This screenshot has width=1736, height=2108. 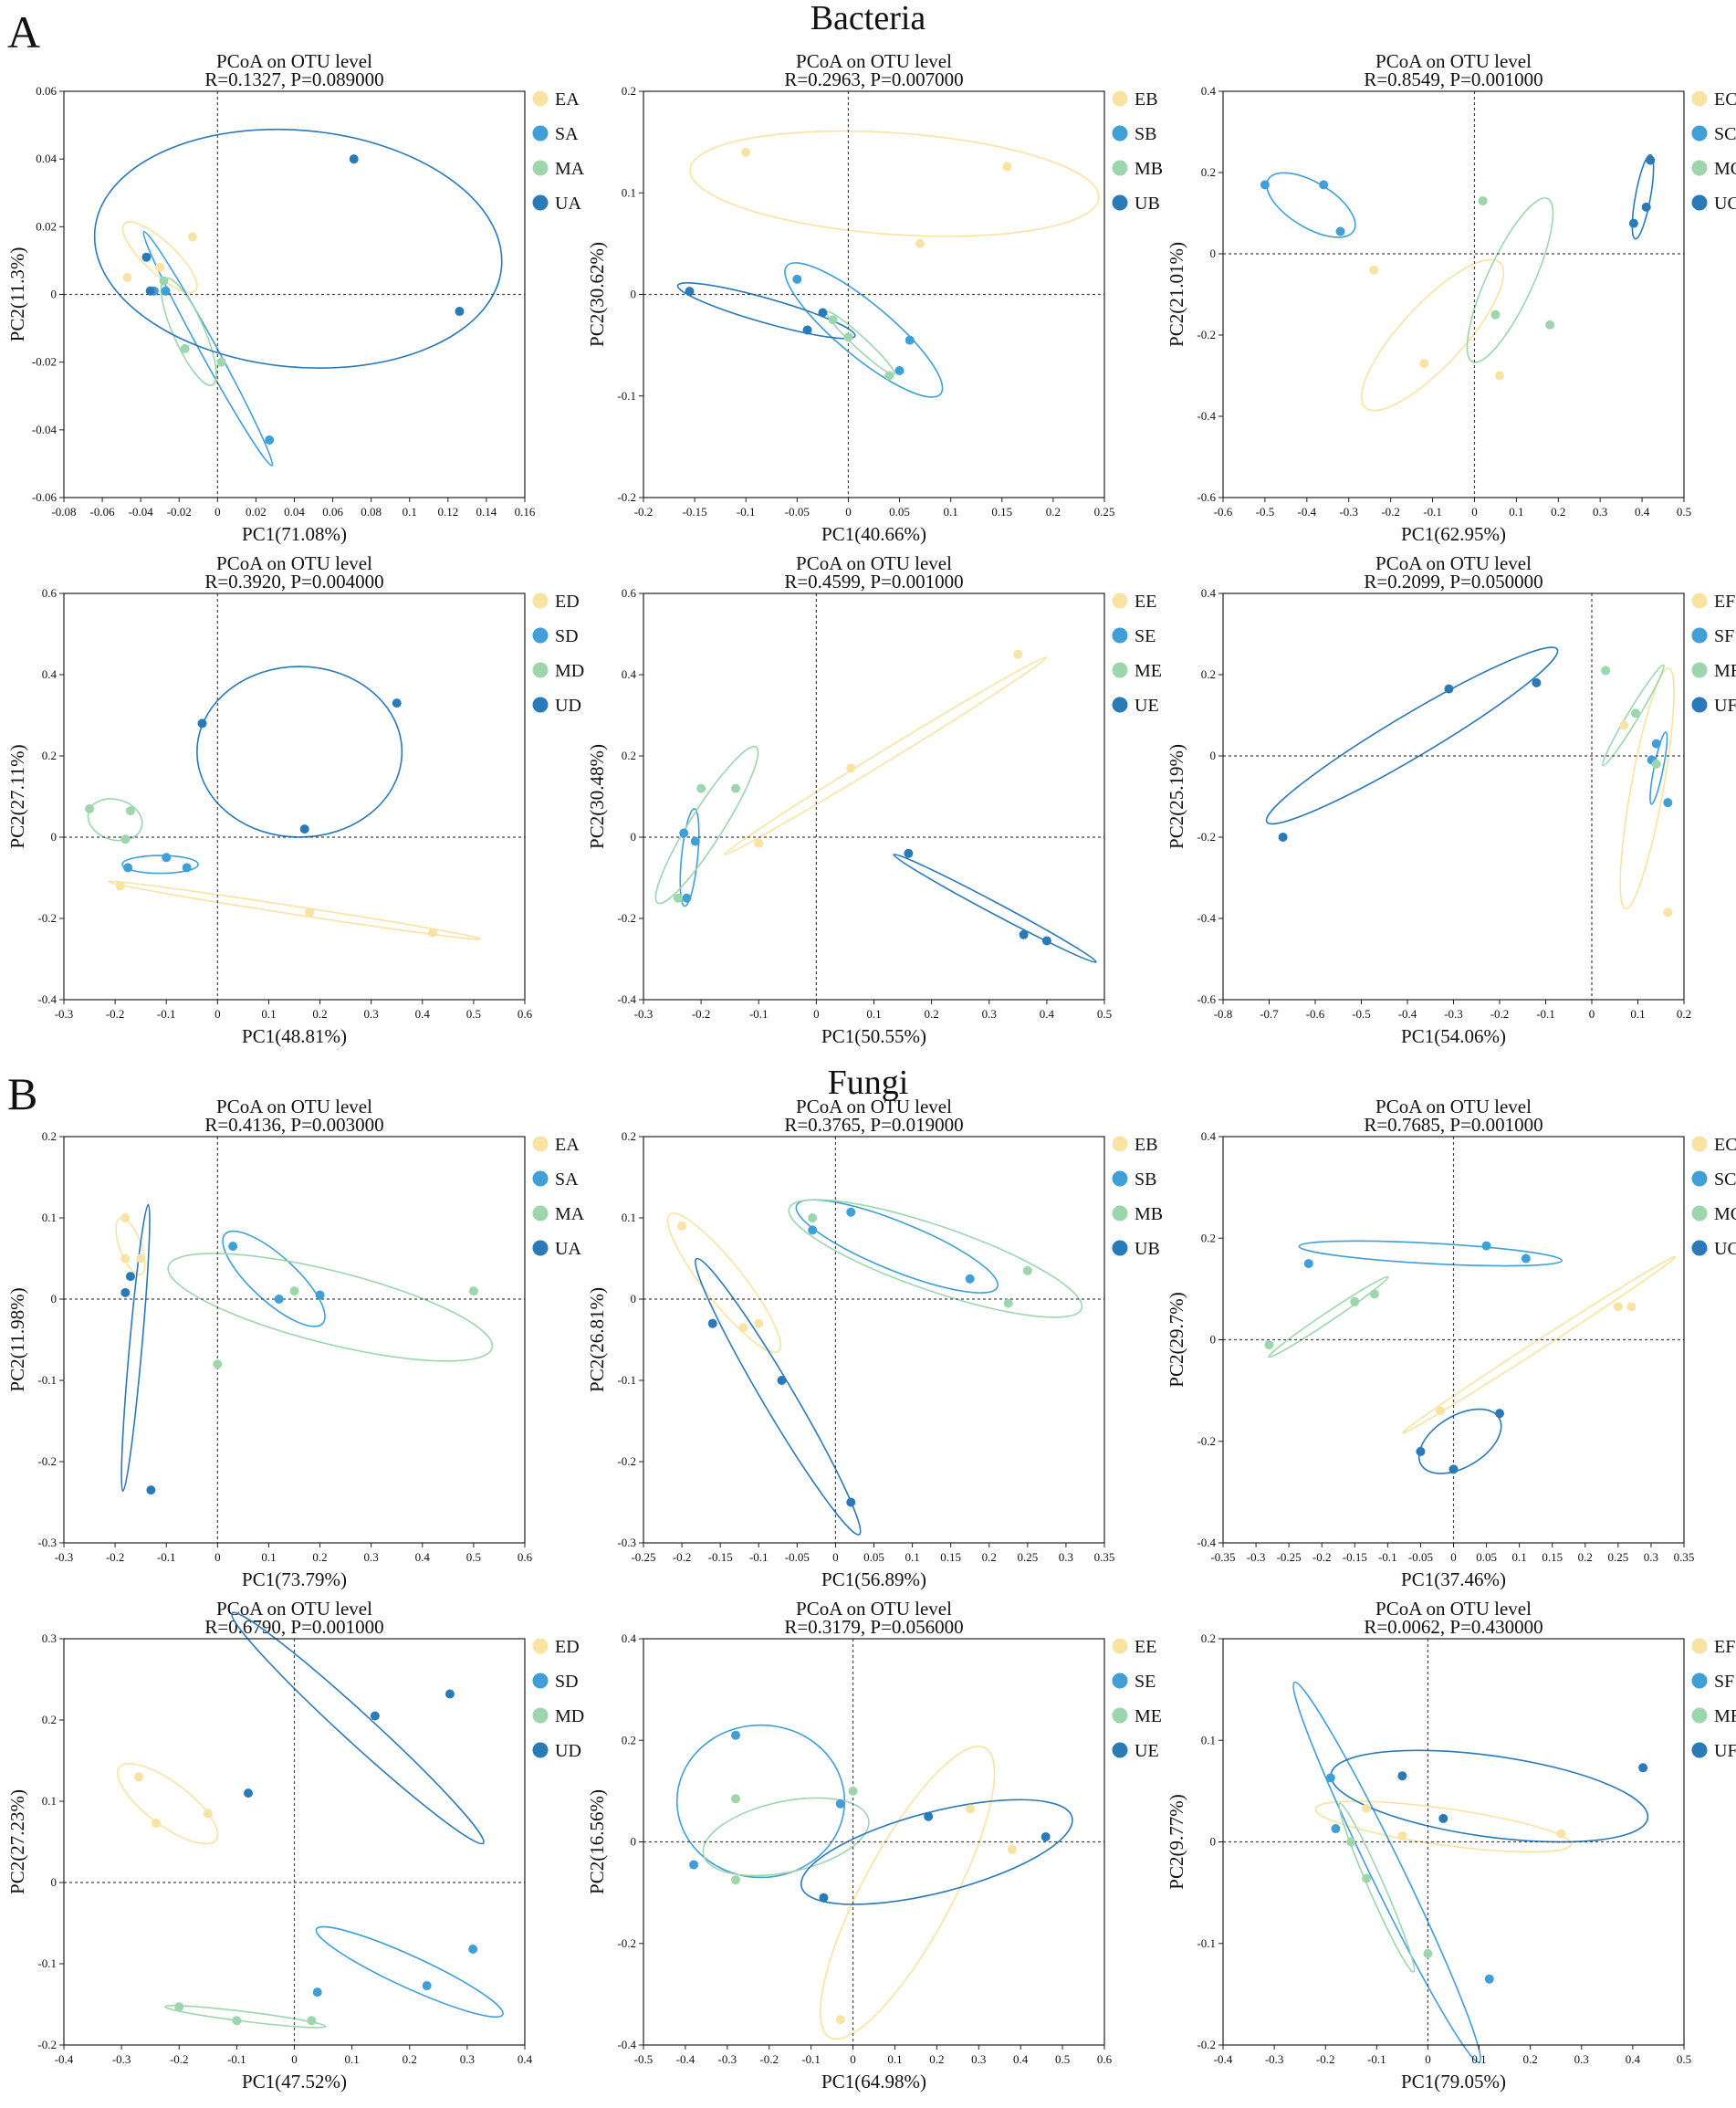 What do you see at coordinates (49, 1217) in the screenshot?
I see `y-tick-label: 0.1` at bounding box center [49, 1217].